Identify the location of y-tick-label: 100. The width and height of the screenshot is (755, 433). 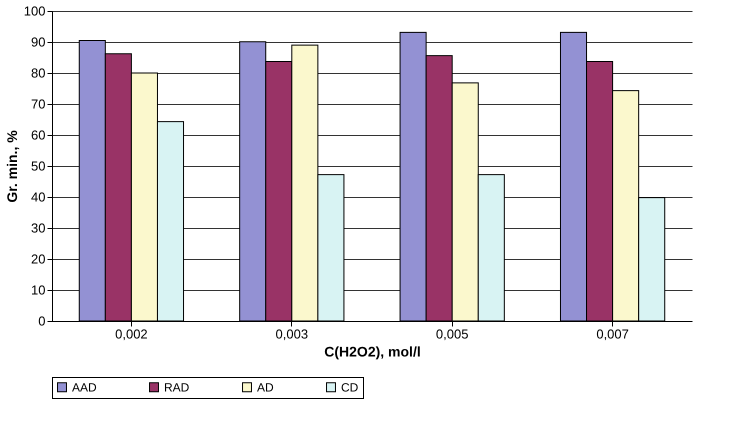
(35, 11).